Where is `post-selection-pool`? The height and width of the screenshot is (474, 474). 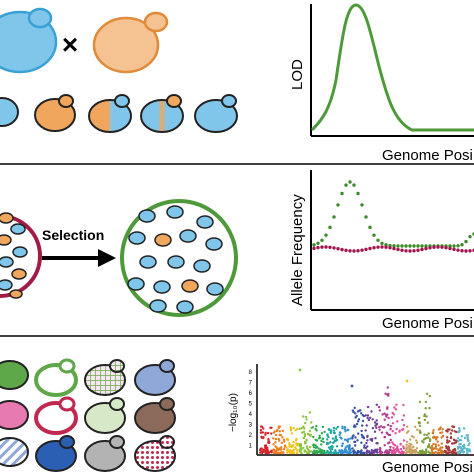 post-selection-pool is located at coordinates (179, 258).